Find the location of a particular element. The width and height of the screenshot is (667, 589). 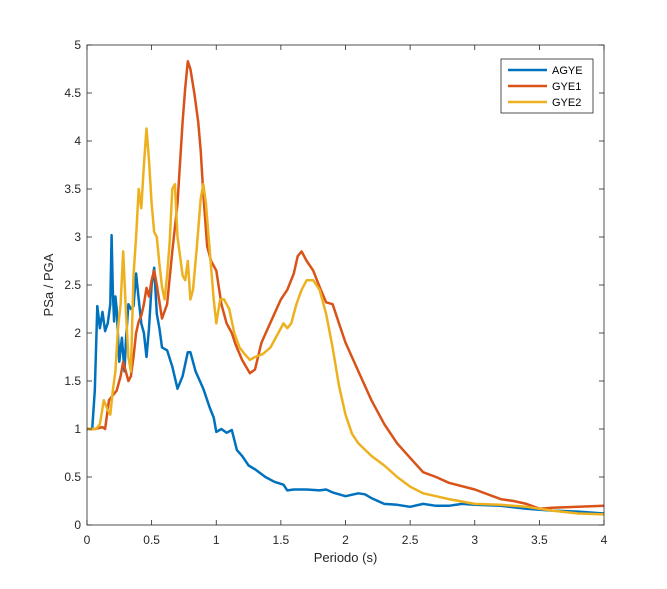

y-tick-label: 0 is located at coordinates (77, 525).